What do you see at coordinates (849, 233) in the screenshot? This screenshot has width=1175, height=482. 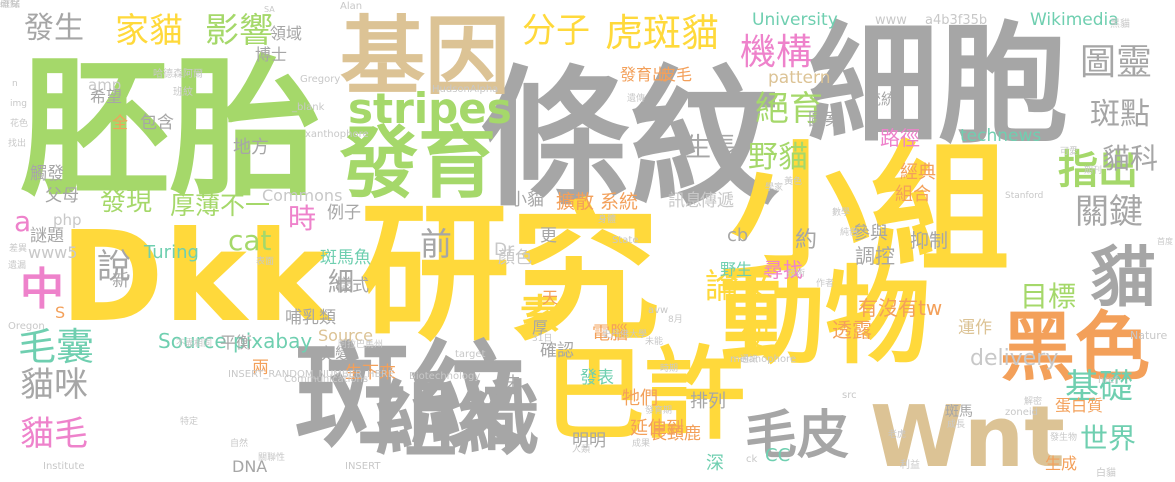 I see `cloud-word: 純色` at bounding box center [849, 233].